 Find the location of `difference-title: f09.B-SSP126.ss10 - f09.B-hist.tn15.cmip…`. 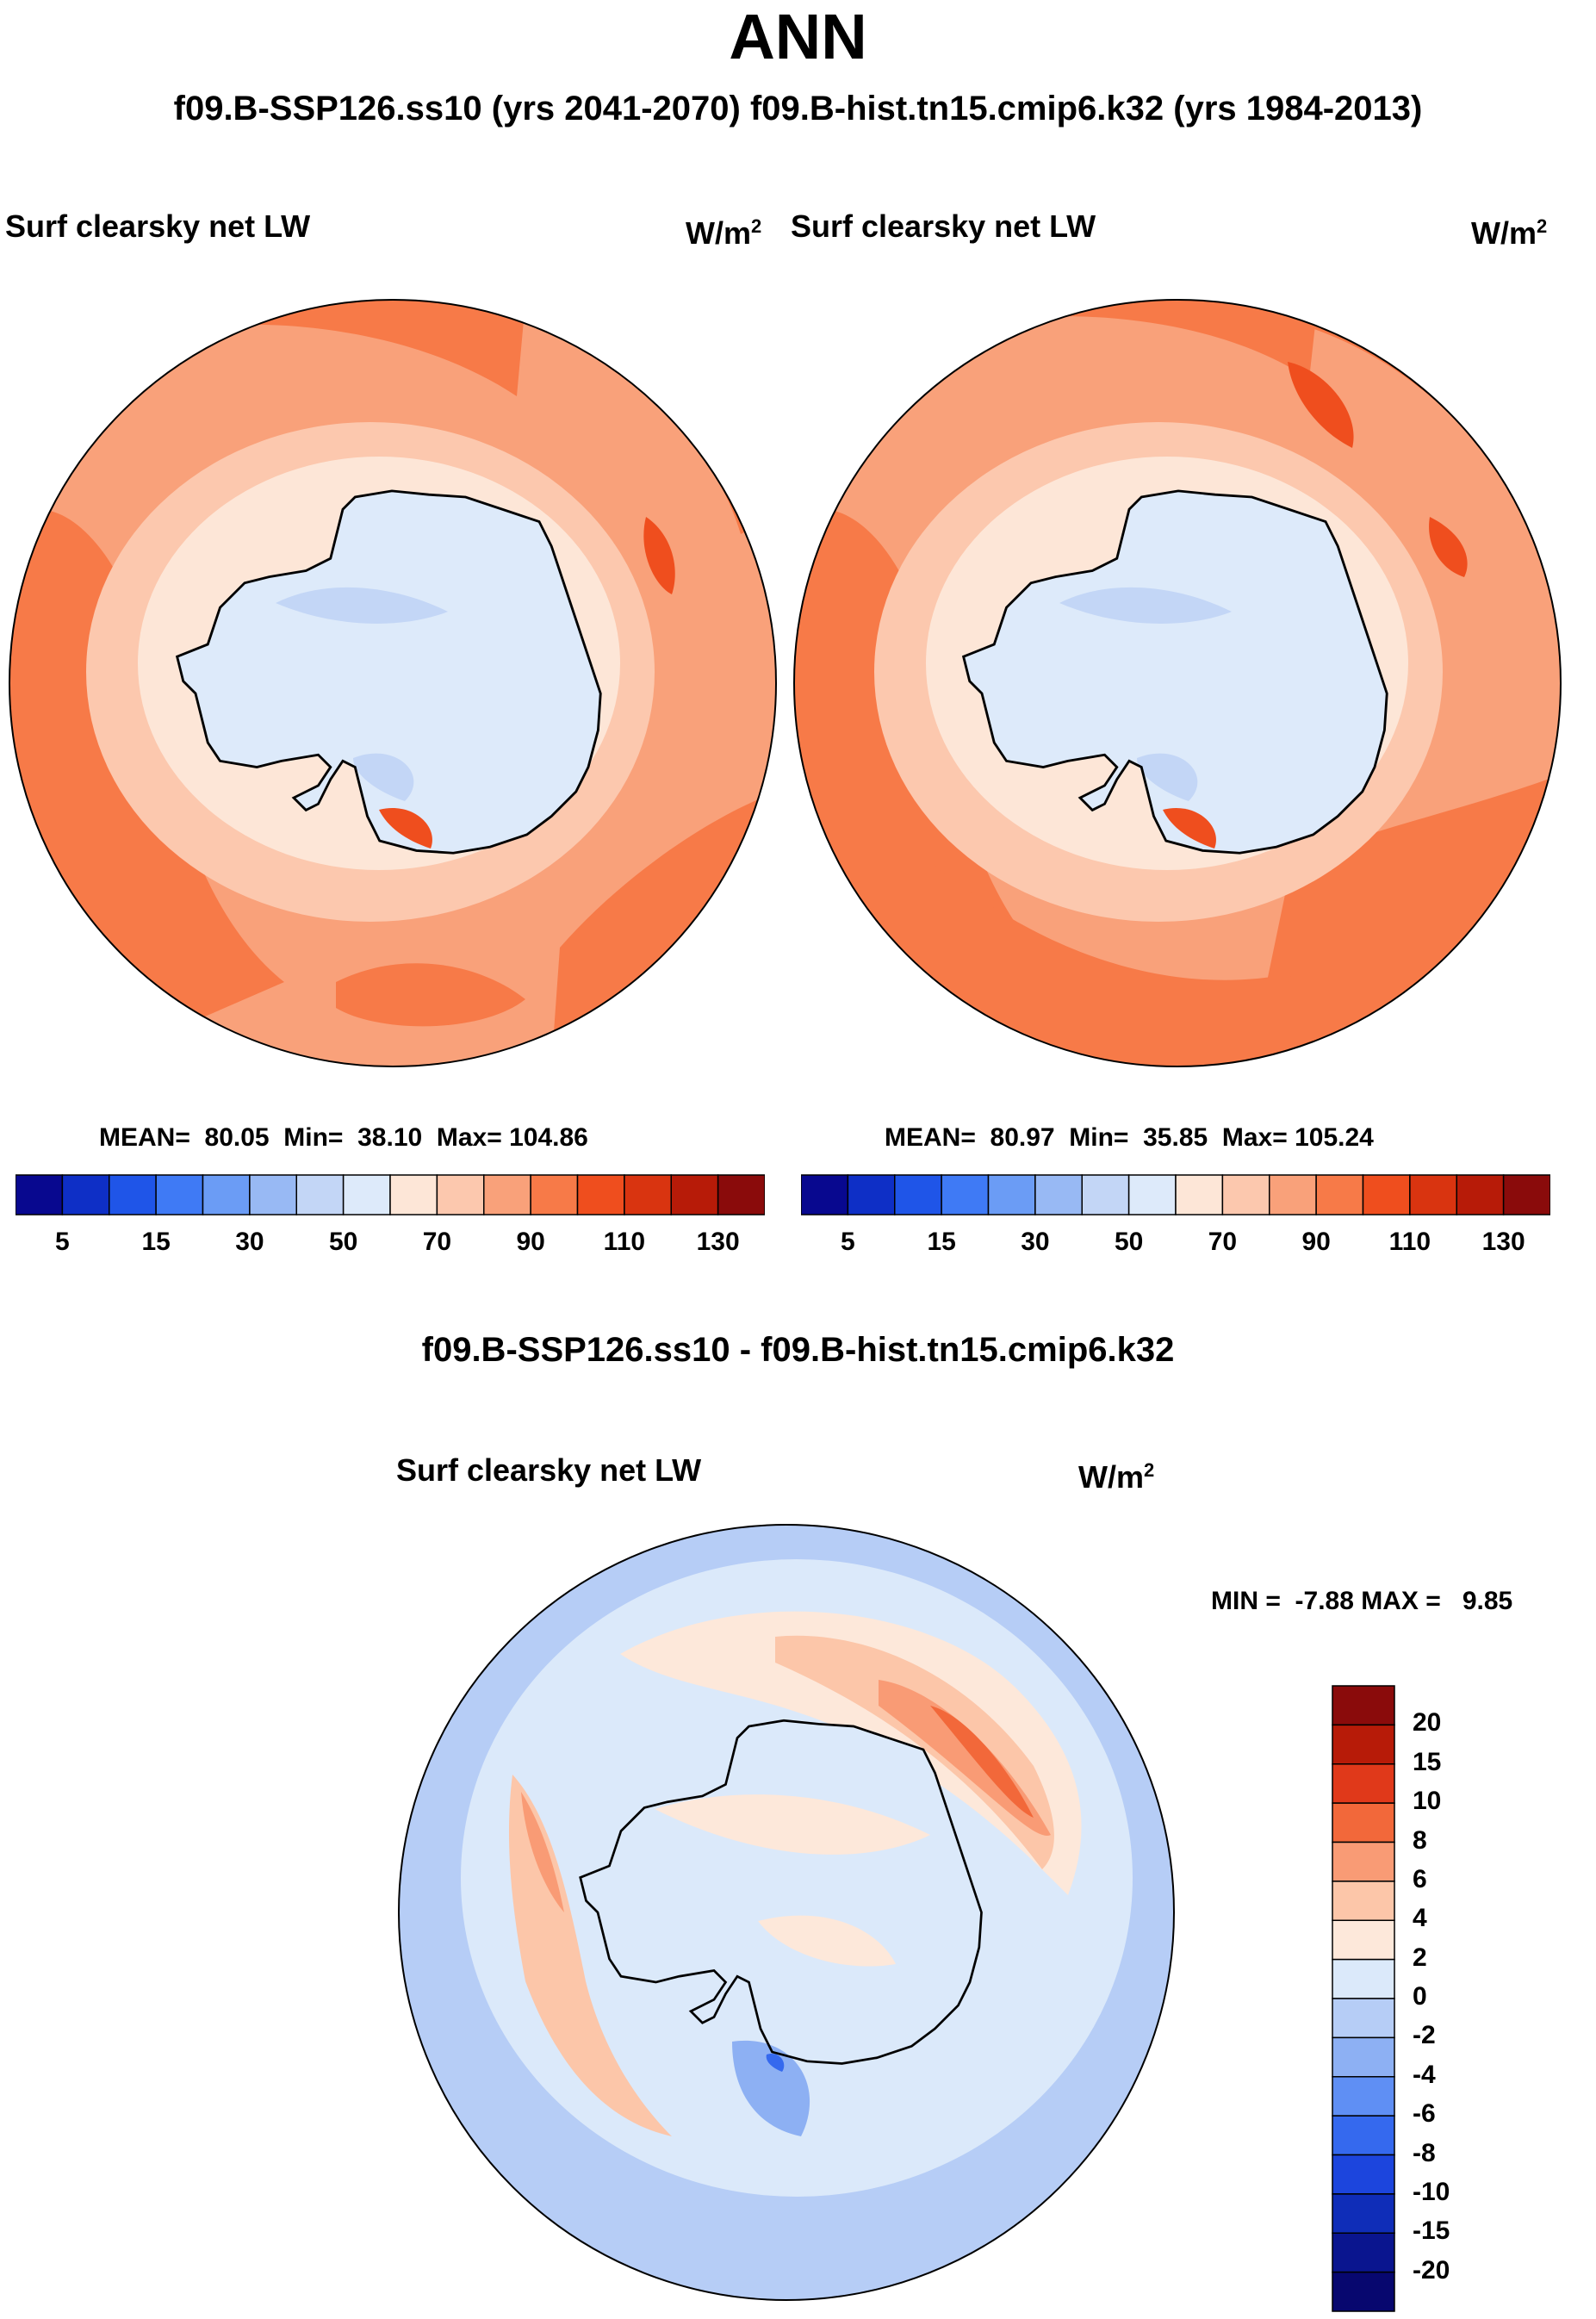

difference-title: f09.B-SSP126.ss10 - f09.B-hist.tn15.cmip… is located at coordinates (798, 1350).